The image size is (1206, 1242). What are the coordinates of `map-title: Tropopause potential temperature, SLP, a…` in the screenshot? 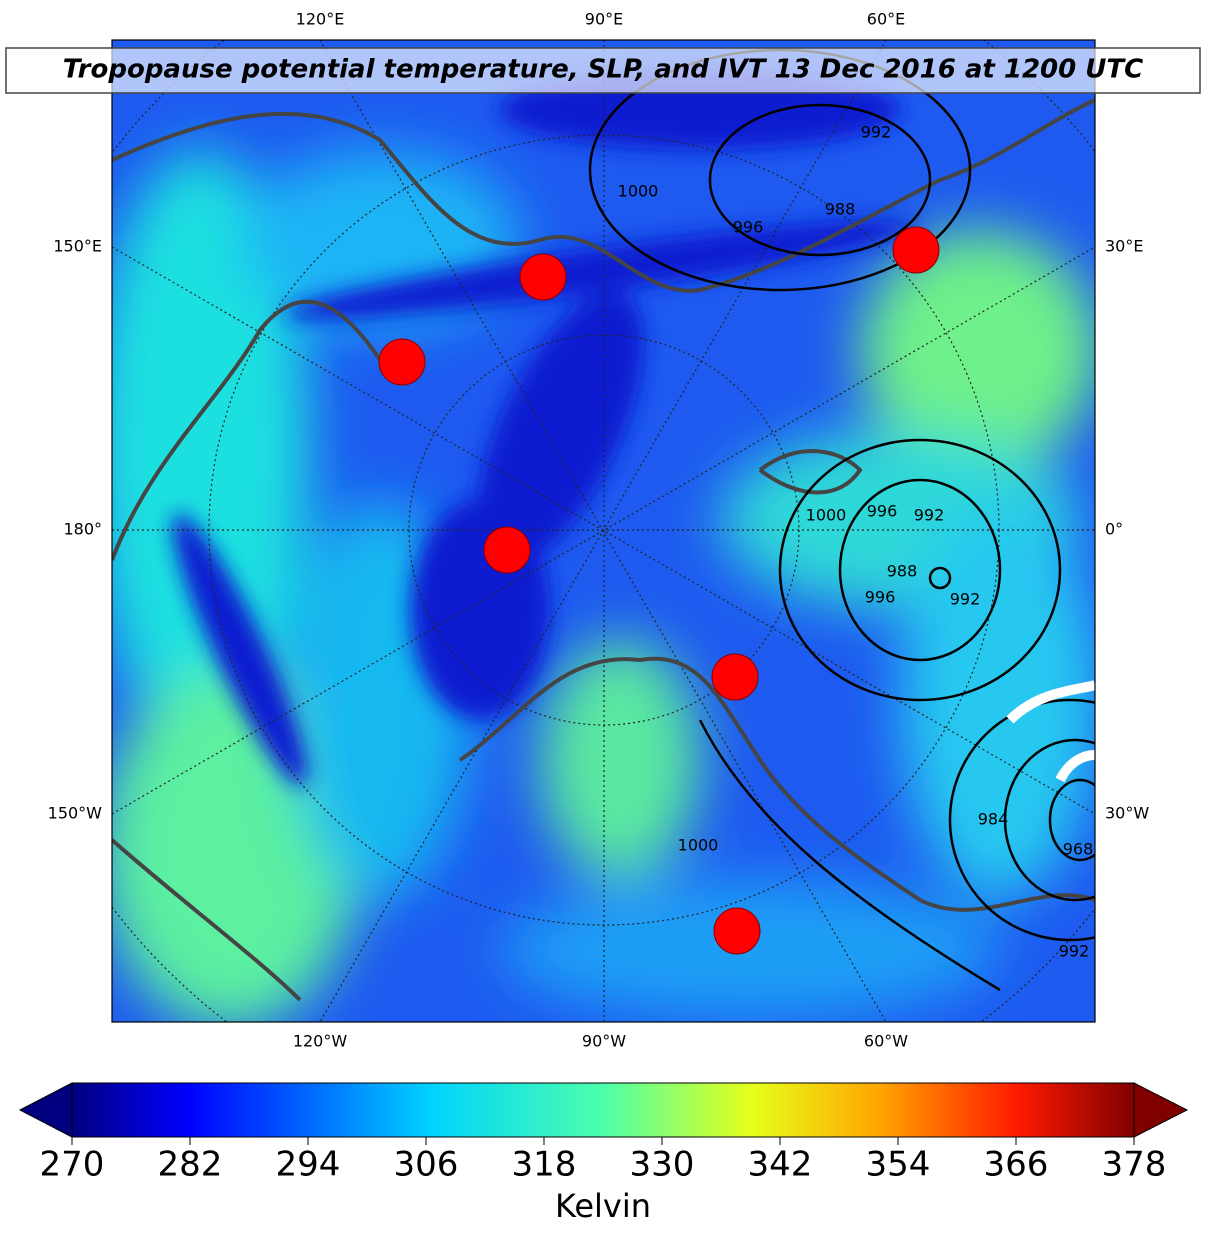 It's located at (603, 70).